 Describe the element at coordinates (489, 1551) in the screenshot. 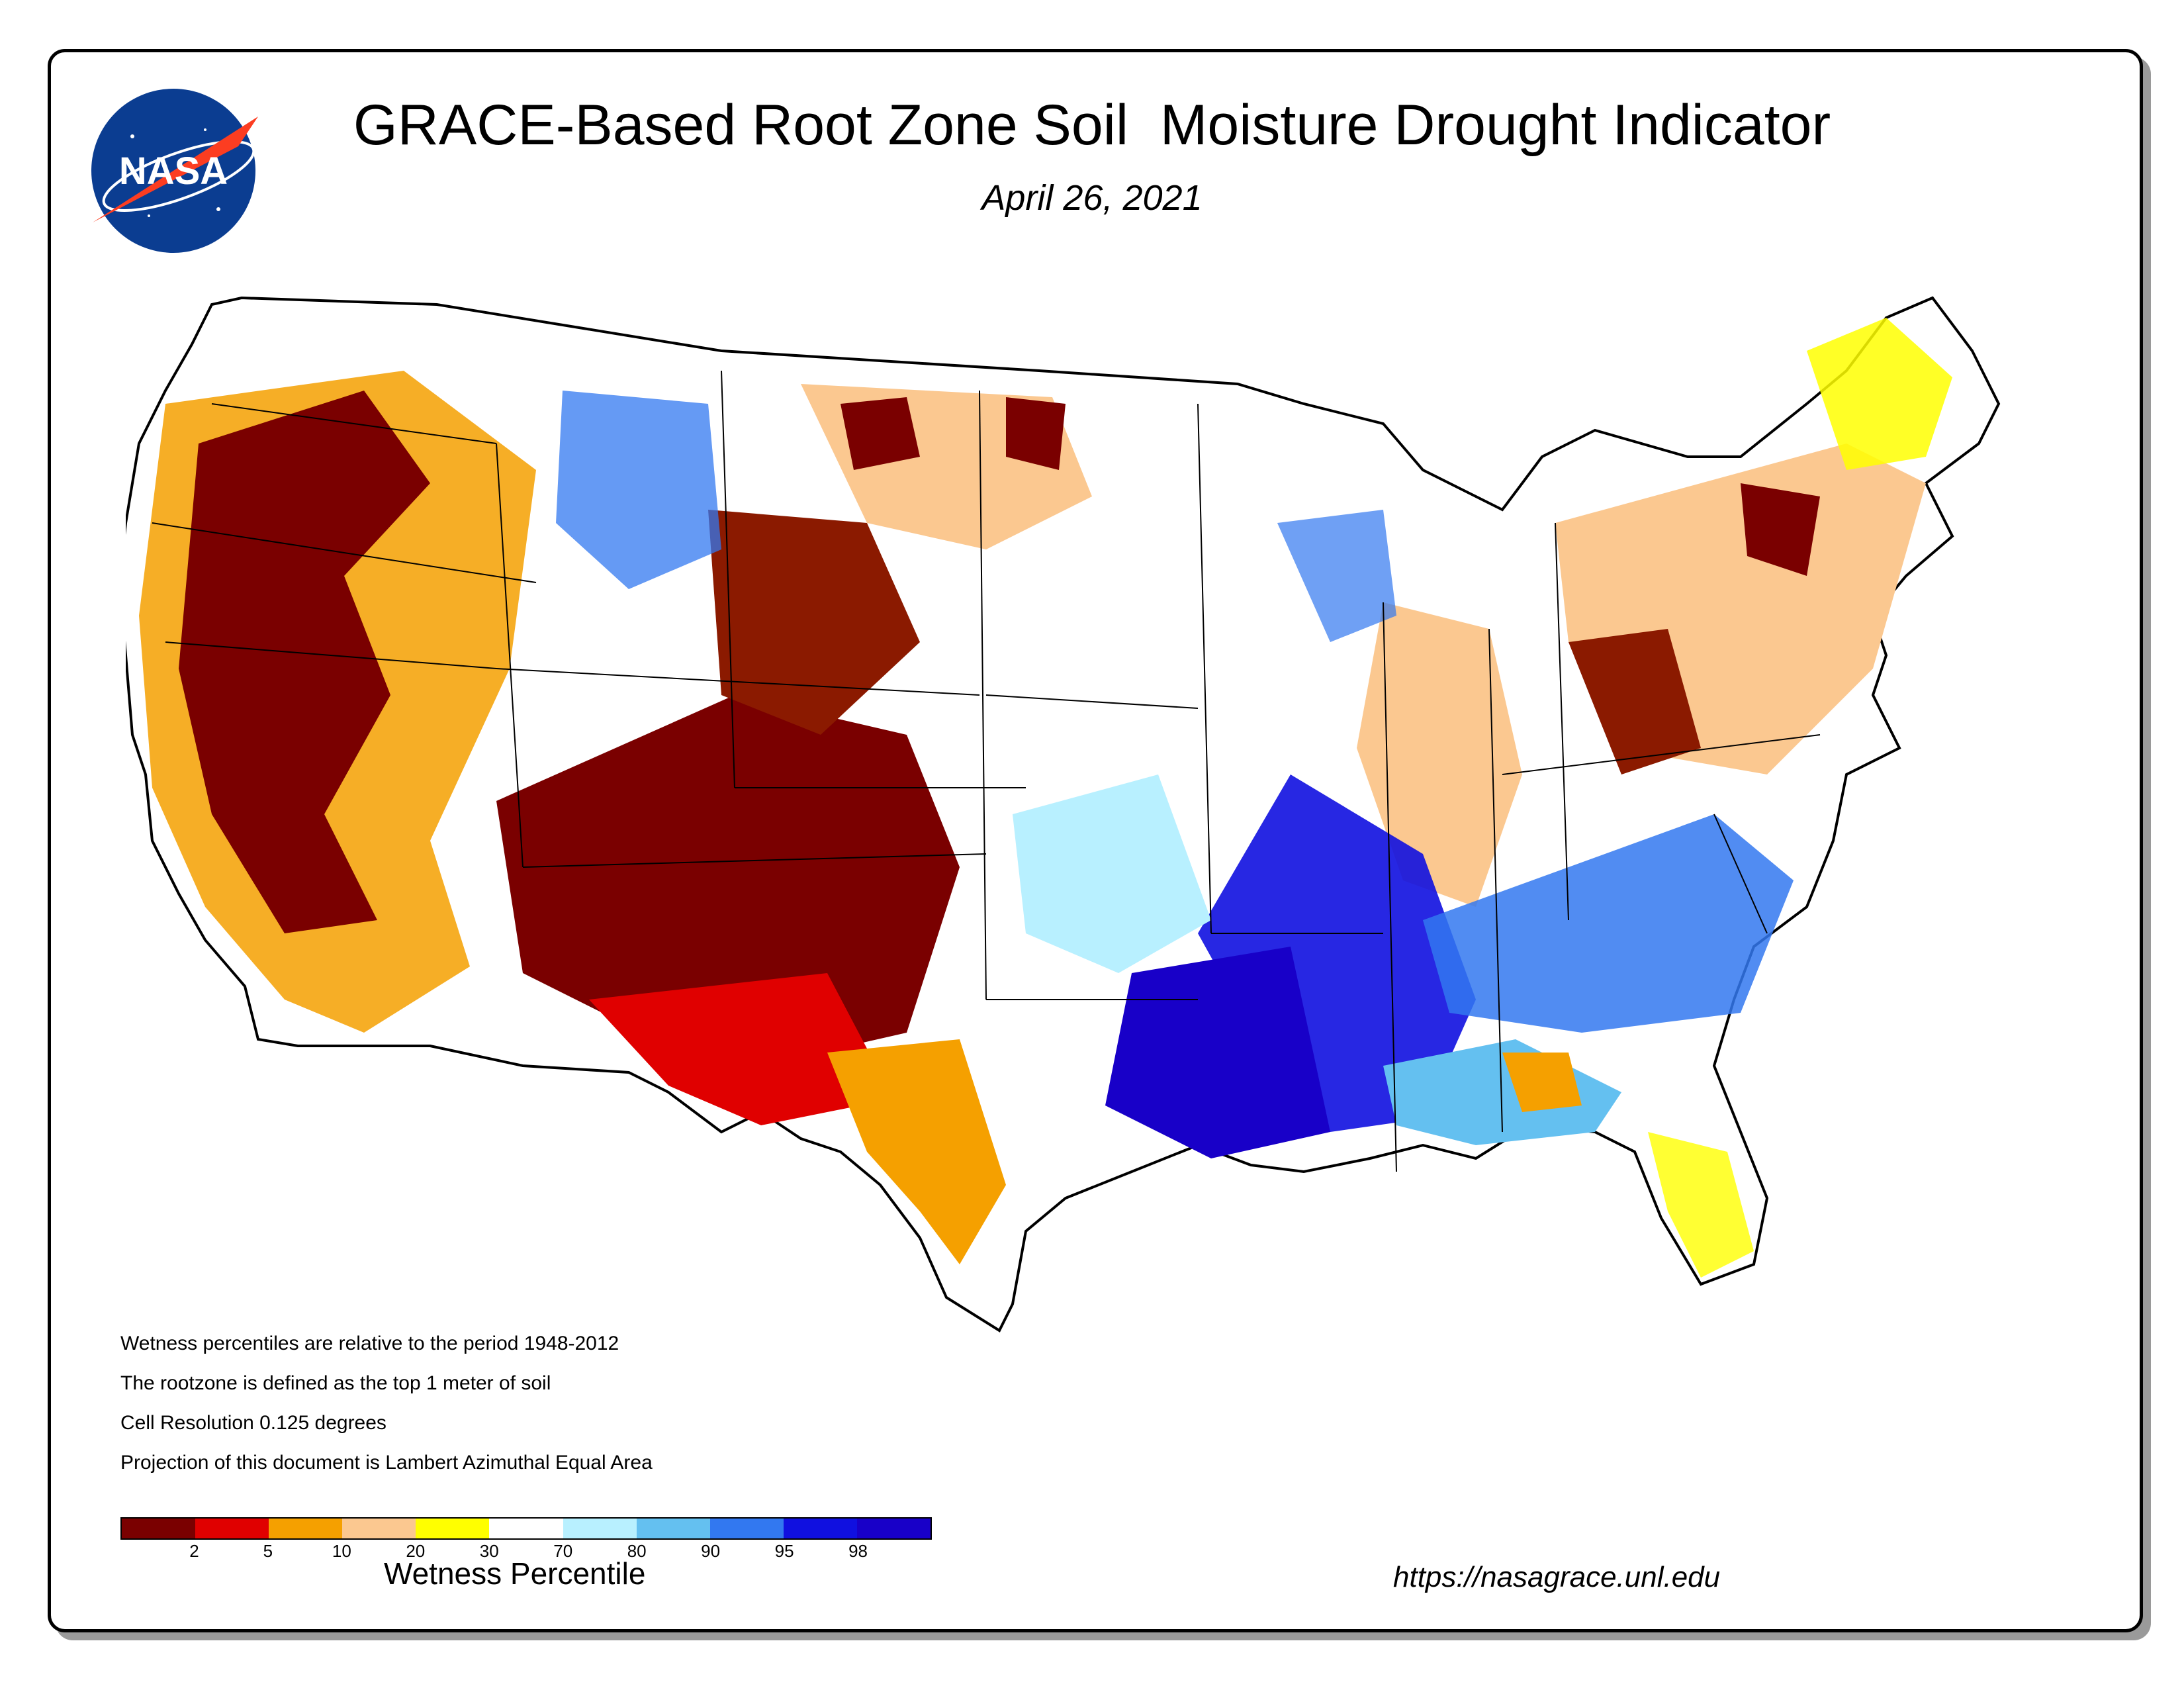

I see `legend-tick-label: 30` at that location.